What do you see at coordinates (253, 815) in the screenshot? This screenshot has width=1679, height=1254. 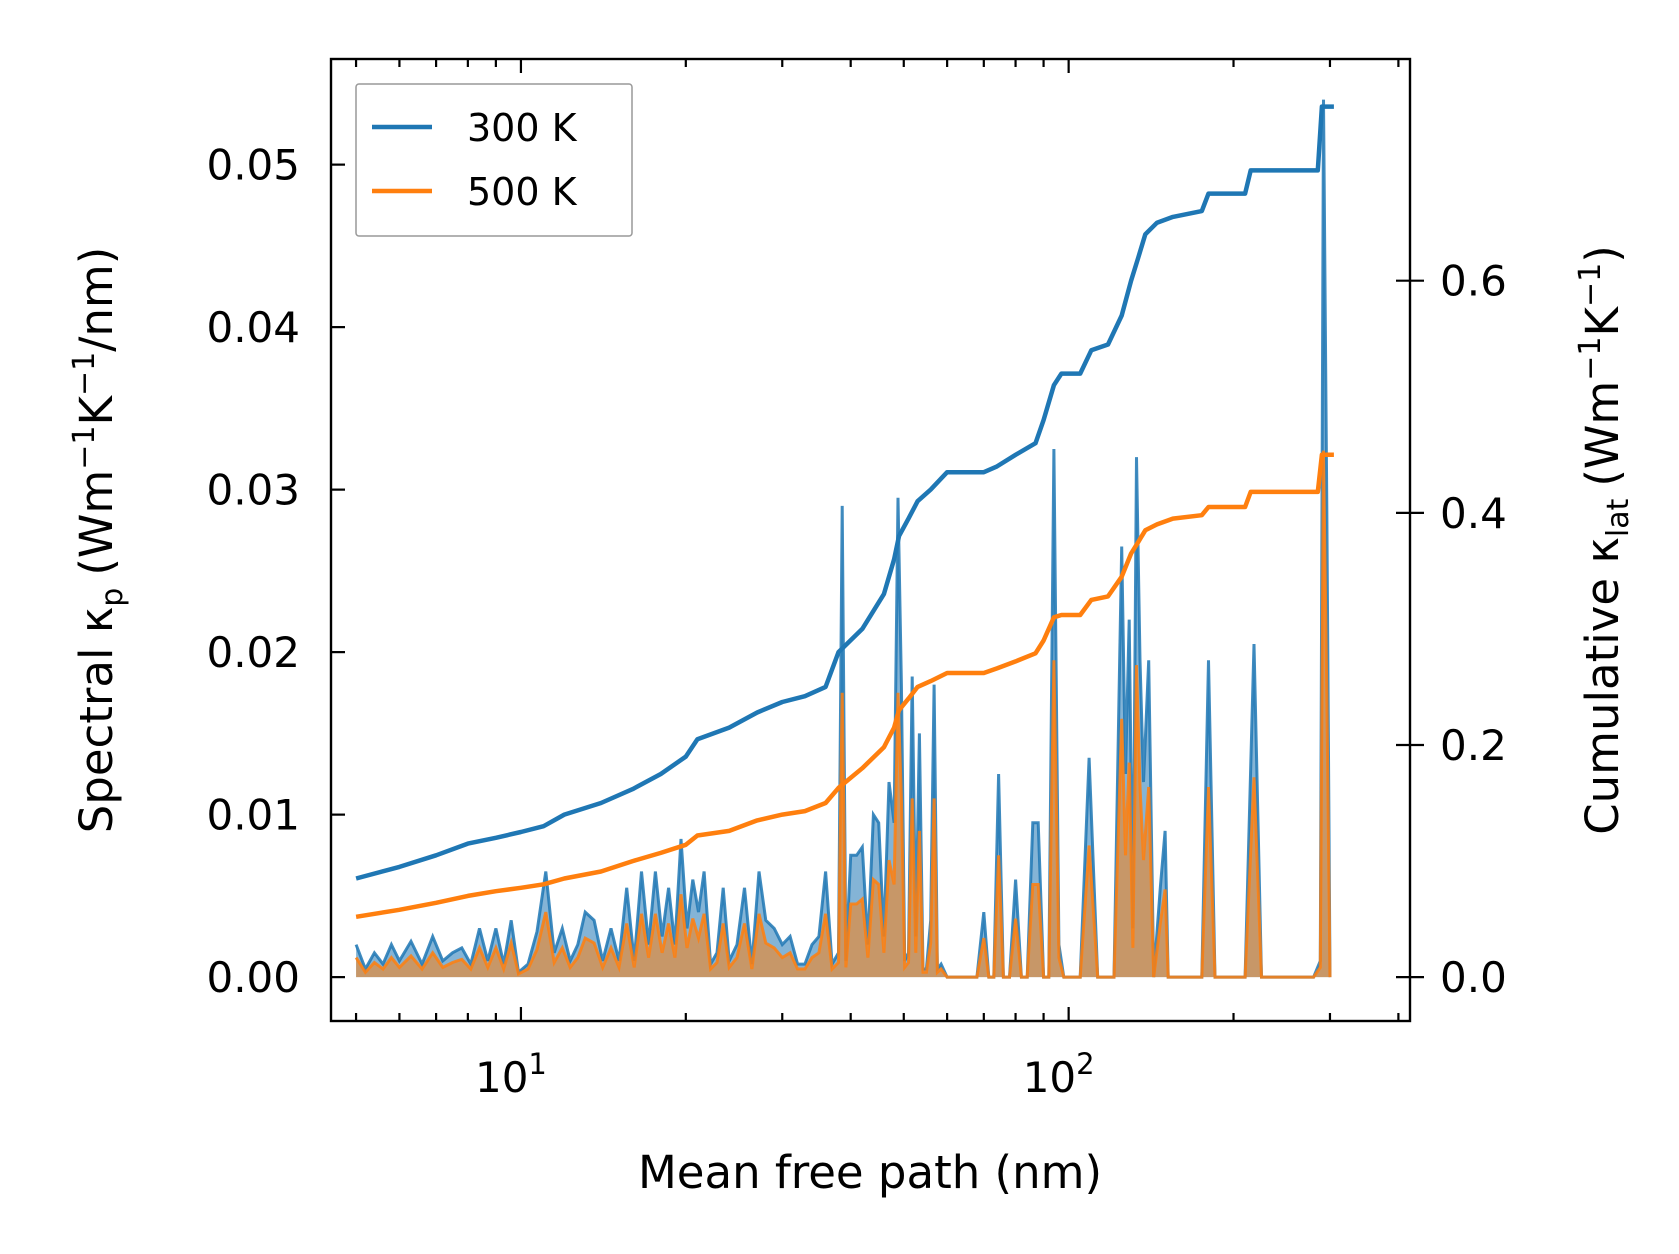 I see `y-left-tick-label: 0.01` at bounding box center [253, 815].